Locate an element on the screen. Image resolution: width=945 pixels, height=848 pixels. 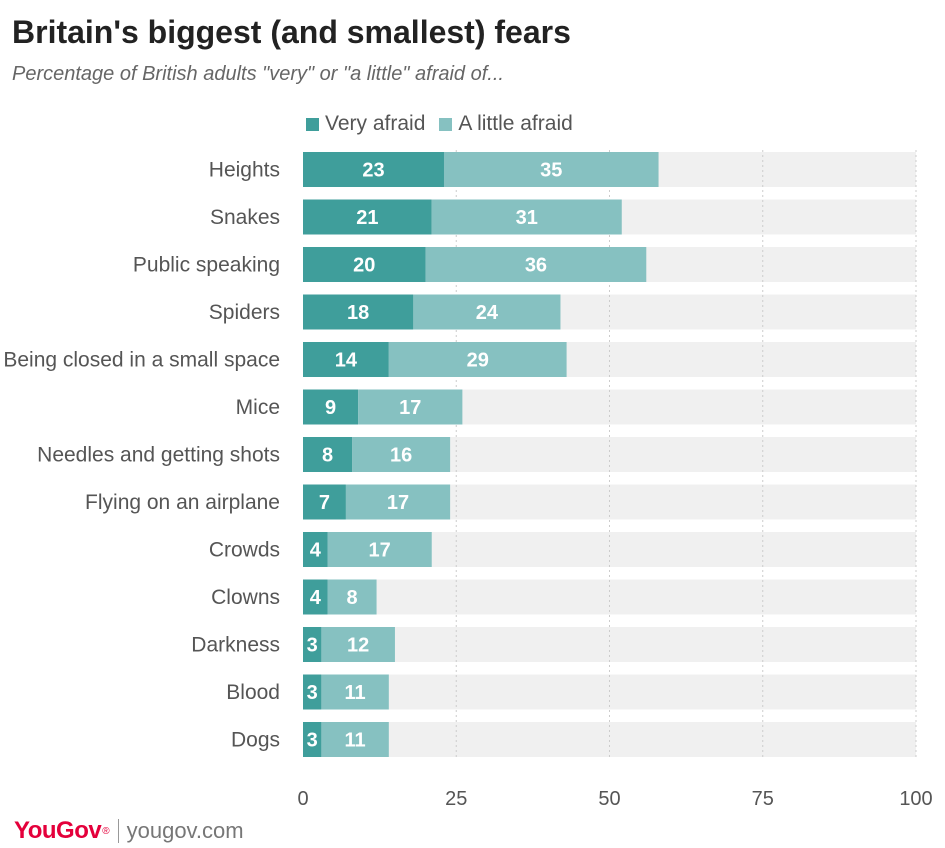
bar-a-little-afraid-spiders is located at coordinates (487, 312).